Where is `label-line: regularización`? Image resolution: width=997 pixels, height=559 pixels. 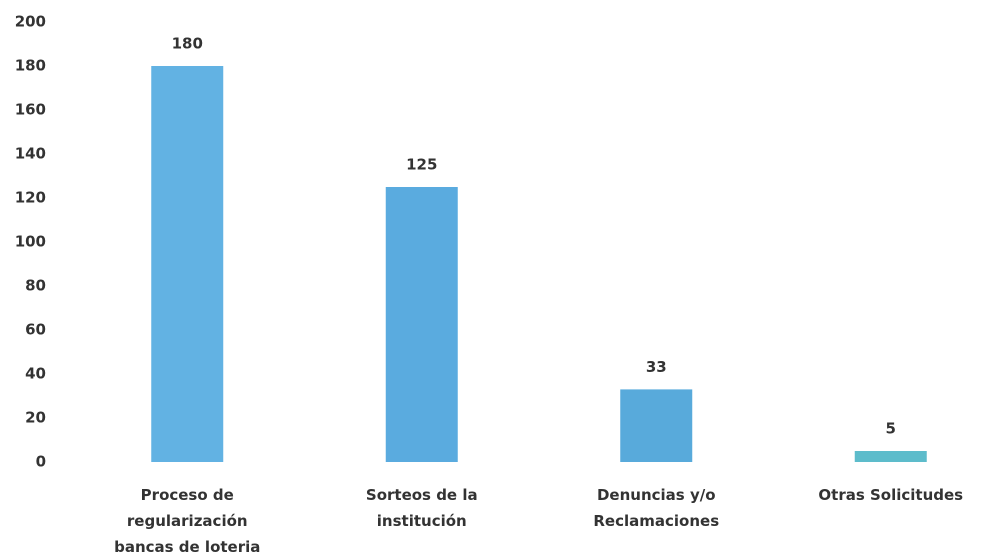
label-line: regularización is located at coordinates (187, 521).